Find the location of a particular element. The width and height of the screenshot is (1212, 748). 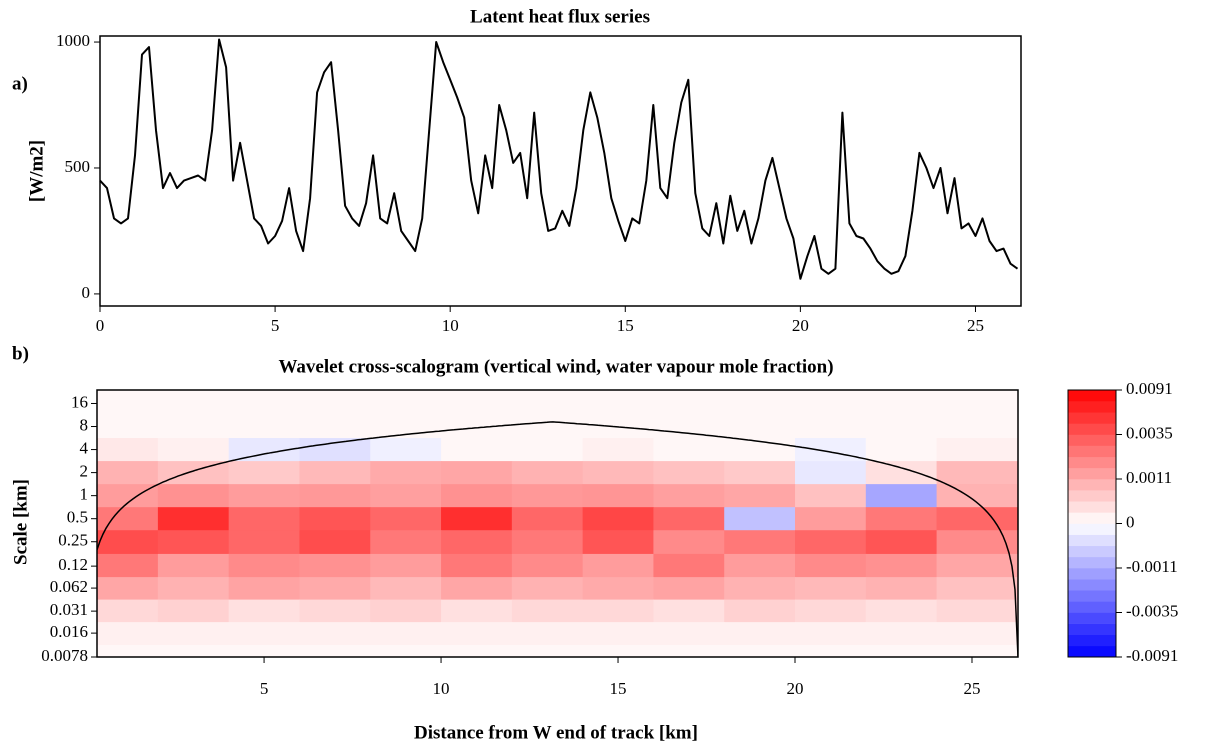

y-tick-label: 0.062 is located at coordinates (69, 586).